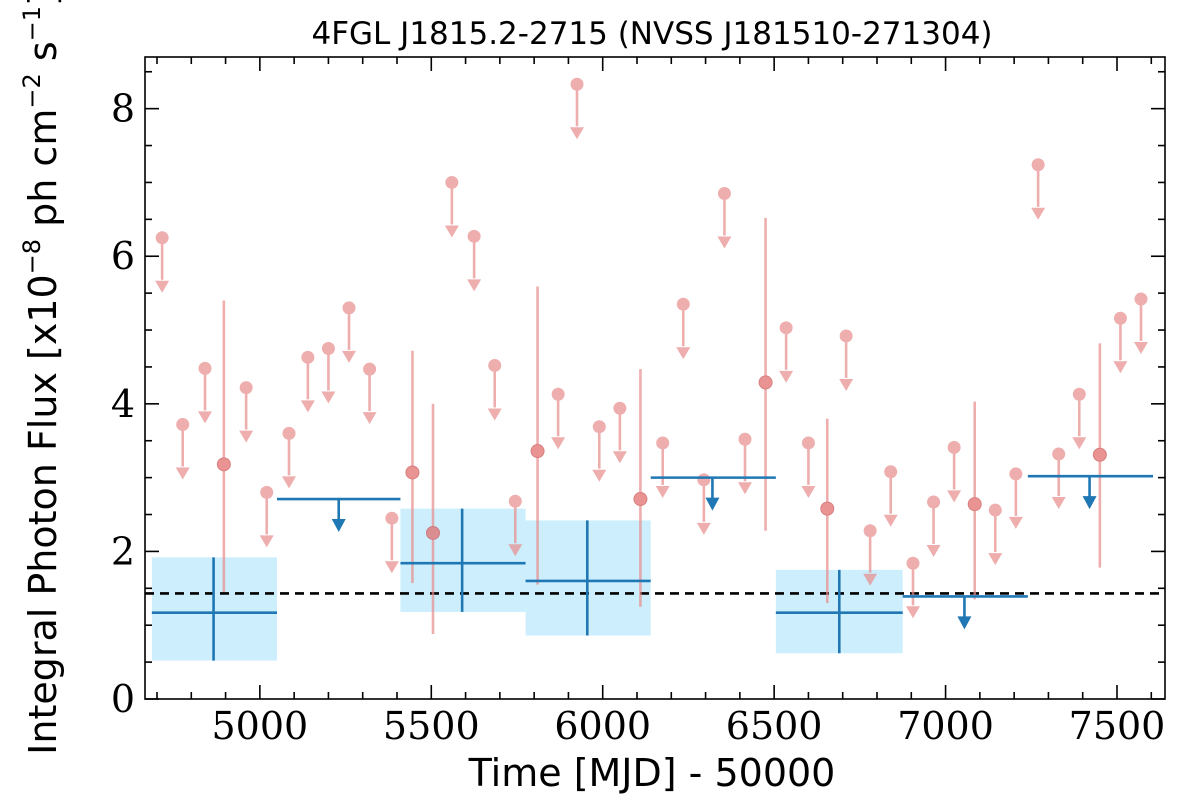 Image resolution: width=1200 pixels, height=800 pixels. Describe the element at coordinates (431, 726) in the screenshot. I see `x-tick-label: 5500` at that location.